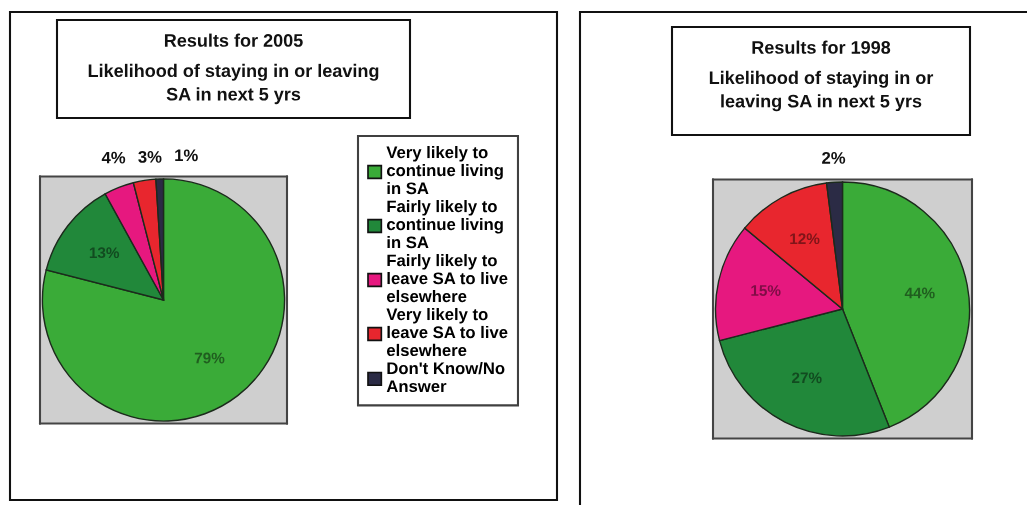 This screenshot has width=1028, height=506. Describe the element at coordinates (233, 40) in the screenshot. I see `chart-title: Results for 2005` at that location.